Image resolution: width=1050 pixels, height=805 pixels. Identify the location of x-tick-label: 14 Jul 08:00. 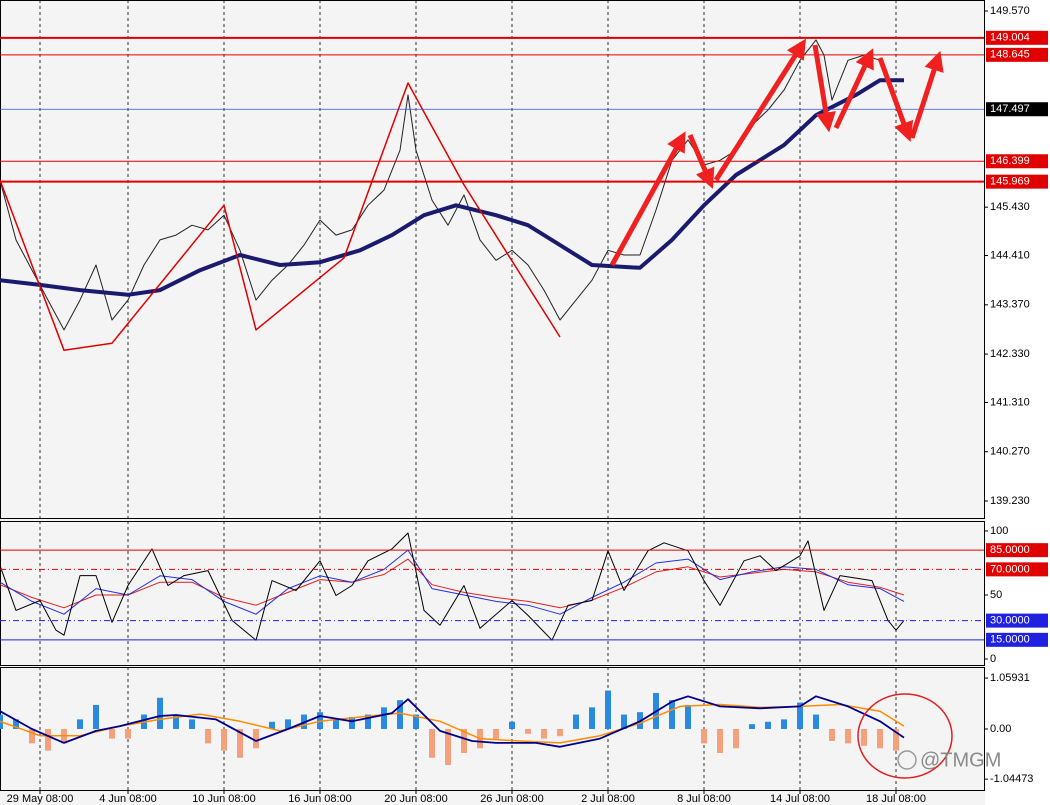
(800, 799).